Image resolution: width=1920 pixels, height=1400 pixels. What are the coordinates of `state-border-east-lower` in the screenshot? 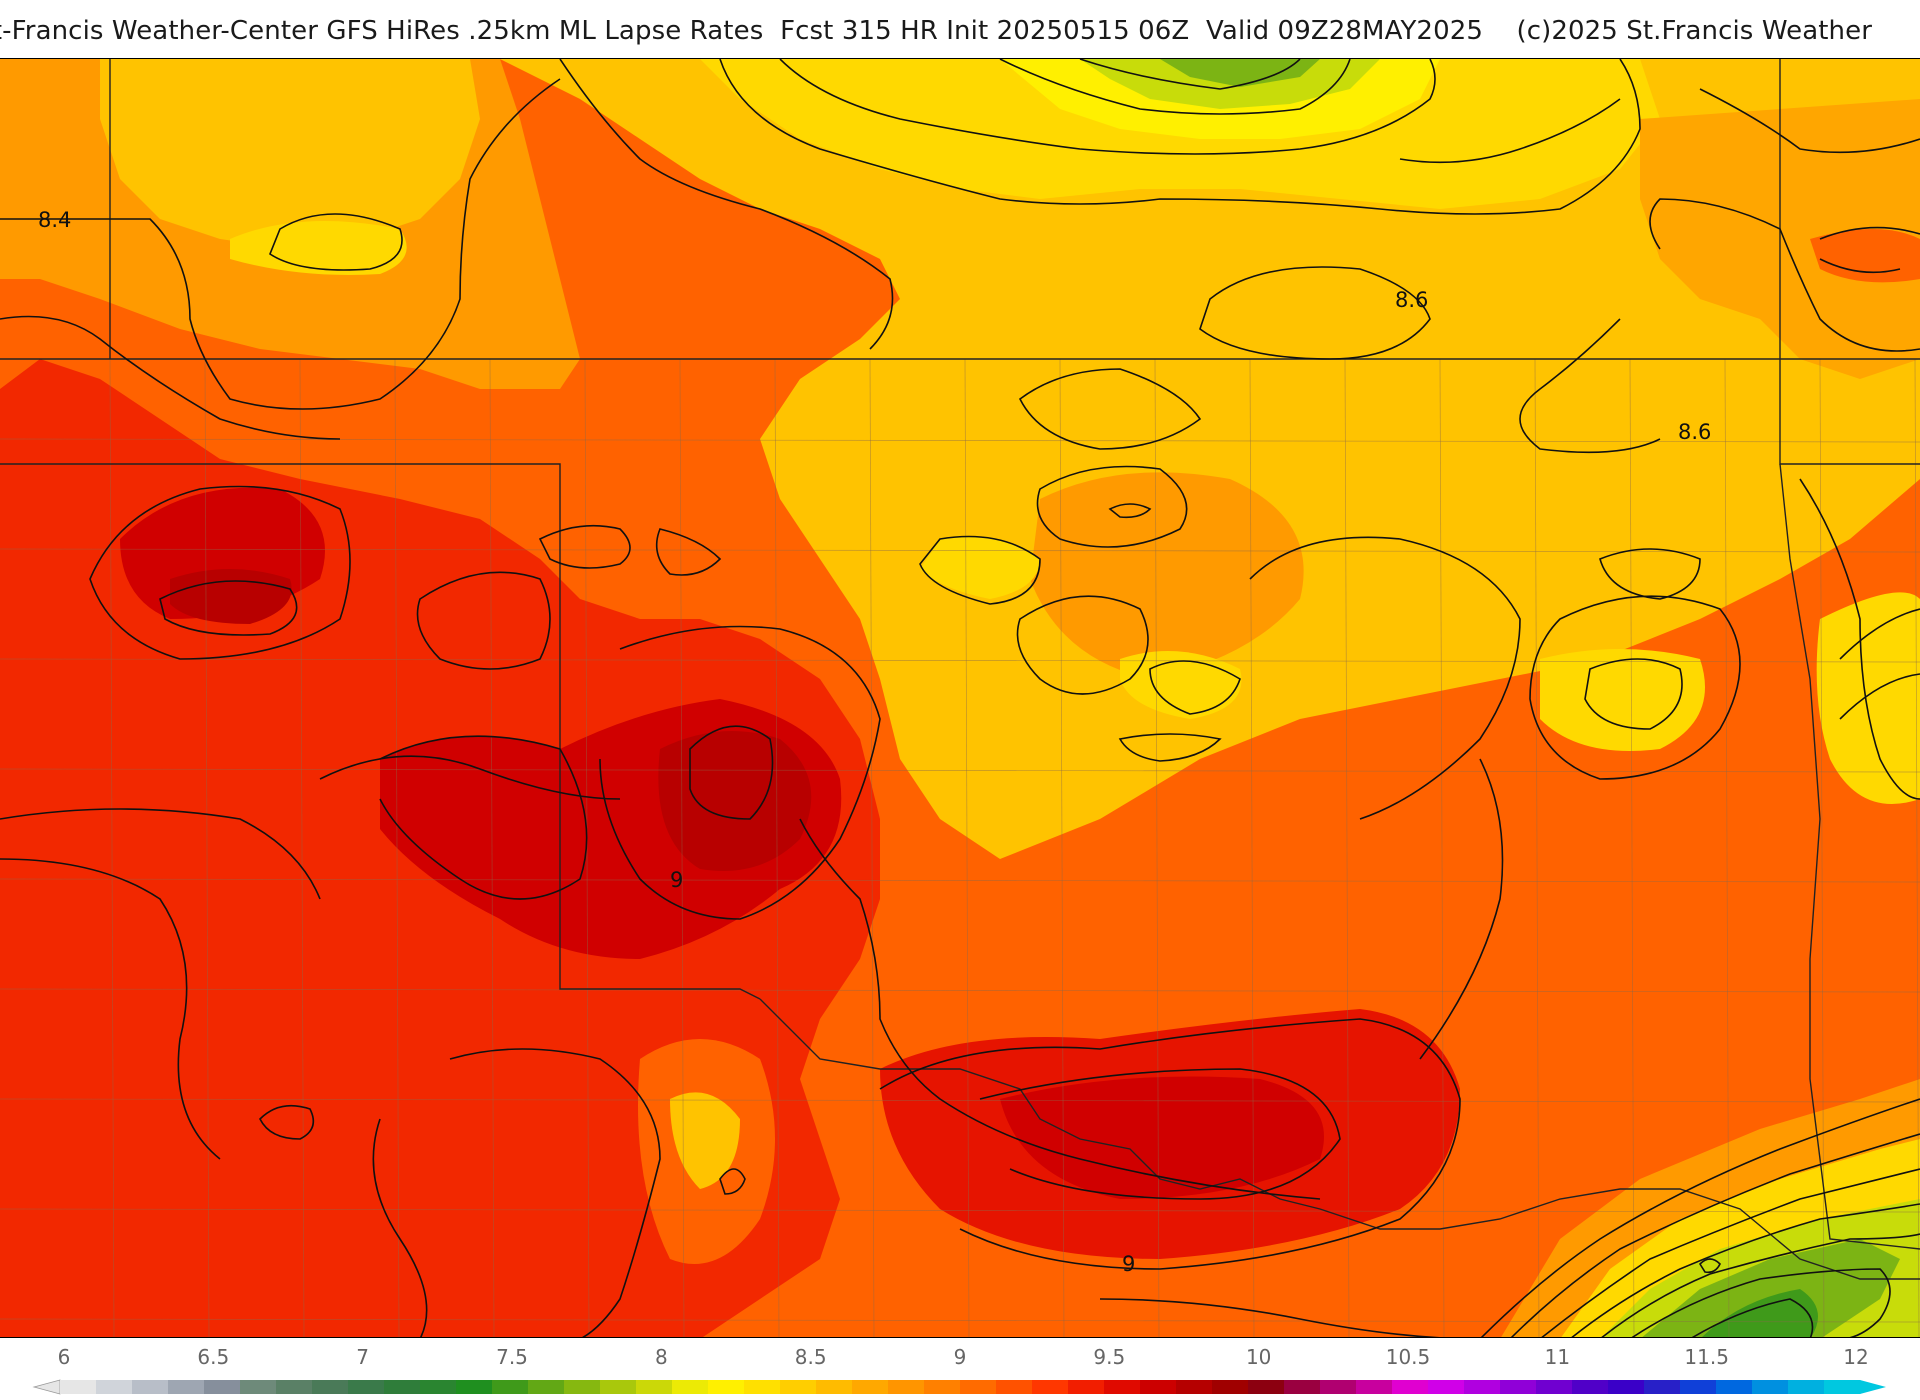 It's located at (1849, 856).